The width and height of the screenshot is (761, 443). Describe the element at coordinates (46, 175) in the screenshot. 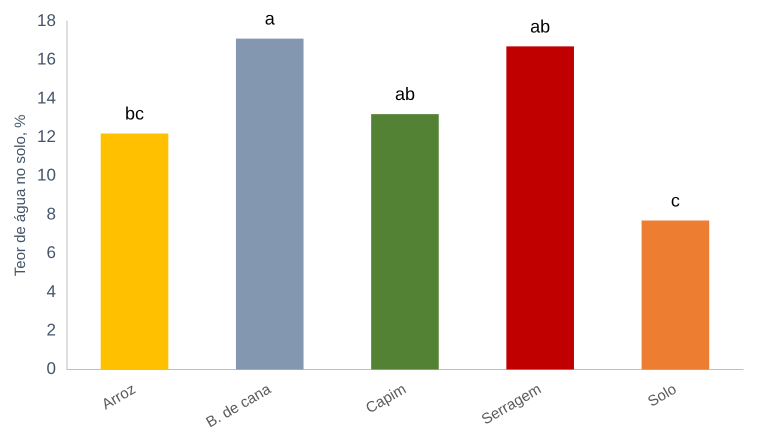

I see `y-tick-label: 10` at that location.